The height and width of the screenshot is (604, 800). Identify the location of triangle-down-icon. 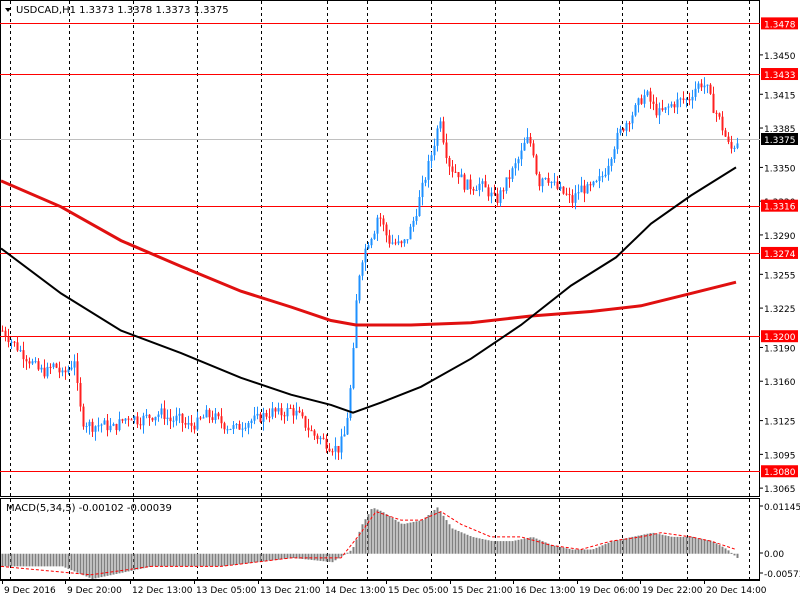
(8, 10).